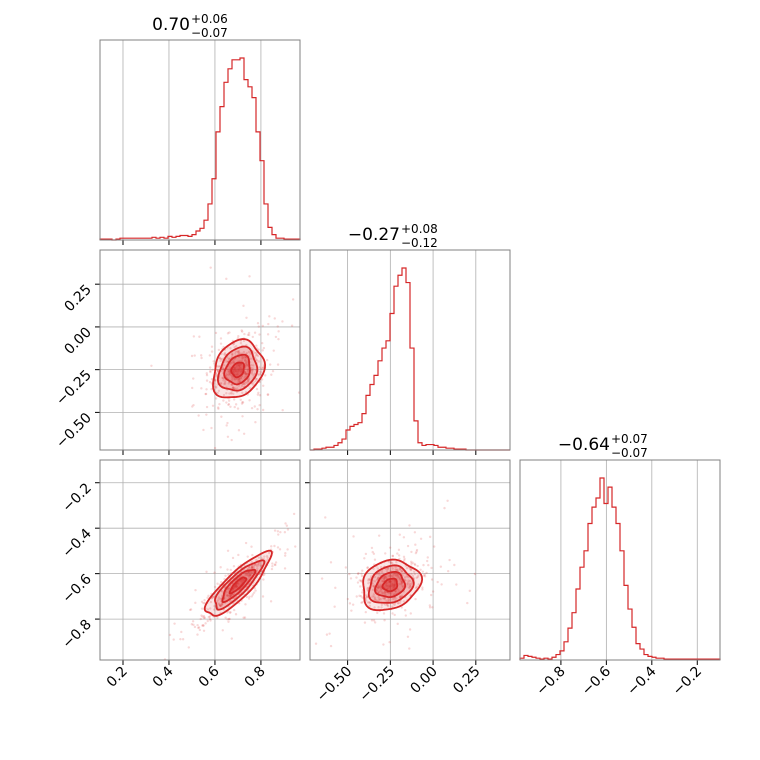  I want to click on y-tick-label: −0.2, so click(76, 497).